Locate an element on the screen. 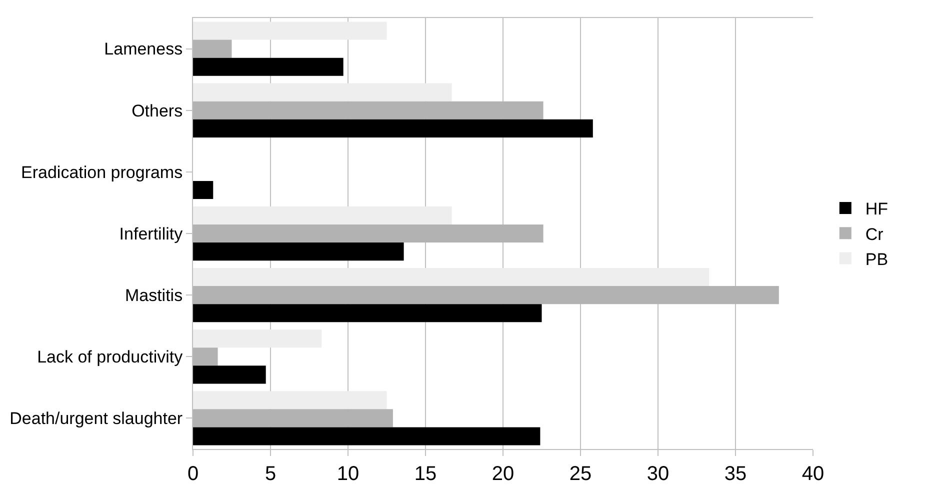 This screenshot has height=495, width=933. x-tick-label: 15 is located at coordinates (425, 474).